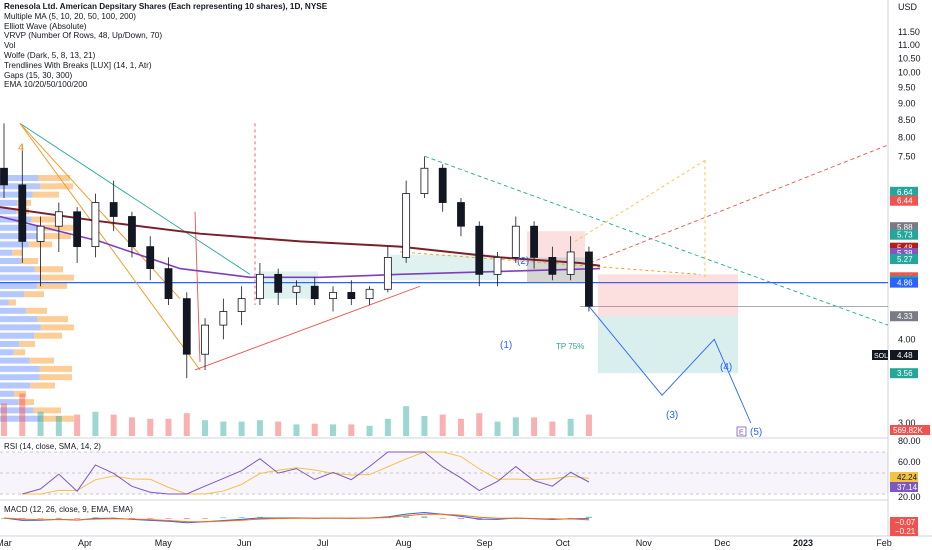 This screenshot has width=932, height=550. I want to click on indicator-vrvp: VRVP (Number Of Rows, 48, Up/Down, 70), so click(83, 36).